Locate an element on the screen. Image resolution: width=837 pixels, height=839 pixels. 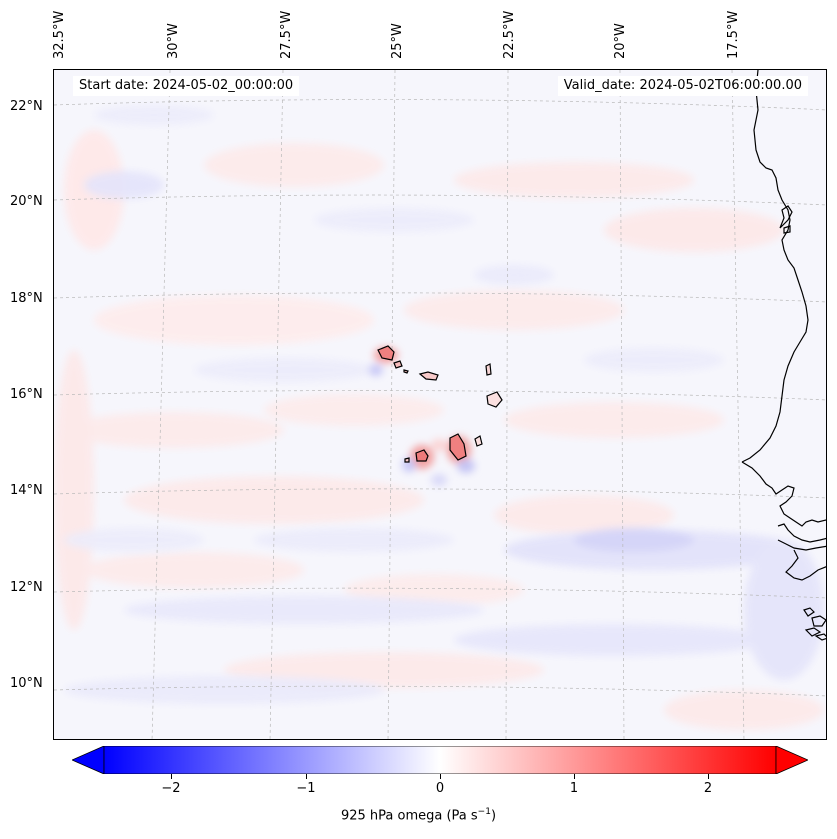
island-santo-antao is located at coordinates (386, 353).